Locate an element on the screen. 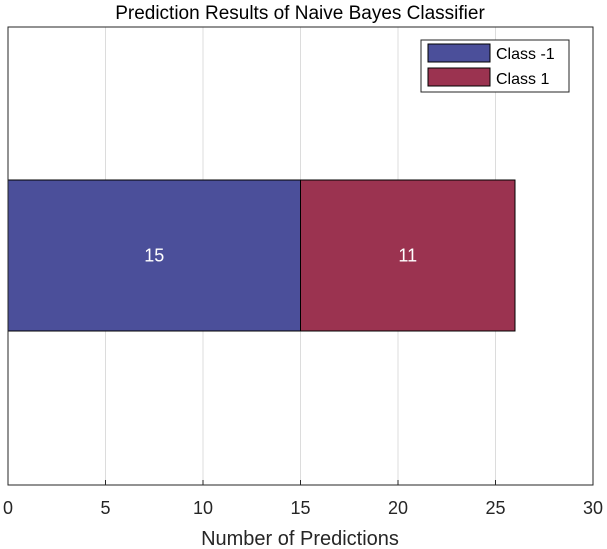 Image resolution: width=607 pixels, height=549 pixels. legend: Class -1 Class 1 is located at coordinates (495, 66).